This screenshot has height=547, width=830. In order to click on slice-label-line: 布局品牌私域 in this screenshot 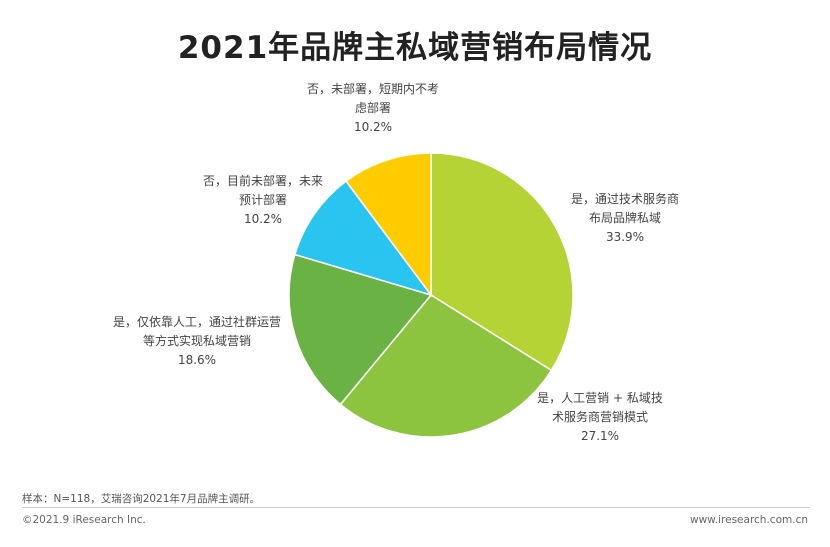, I will do `click(625, 218)`.